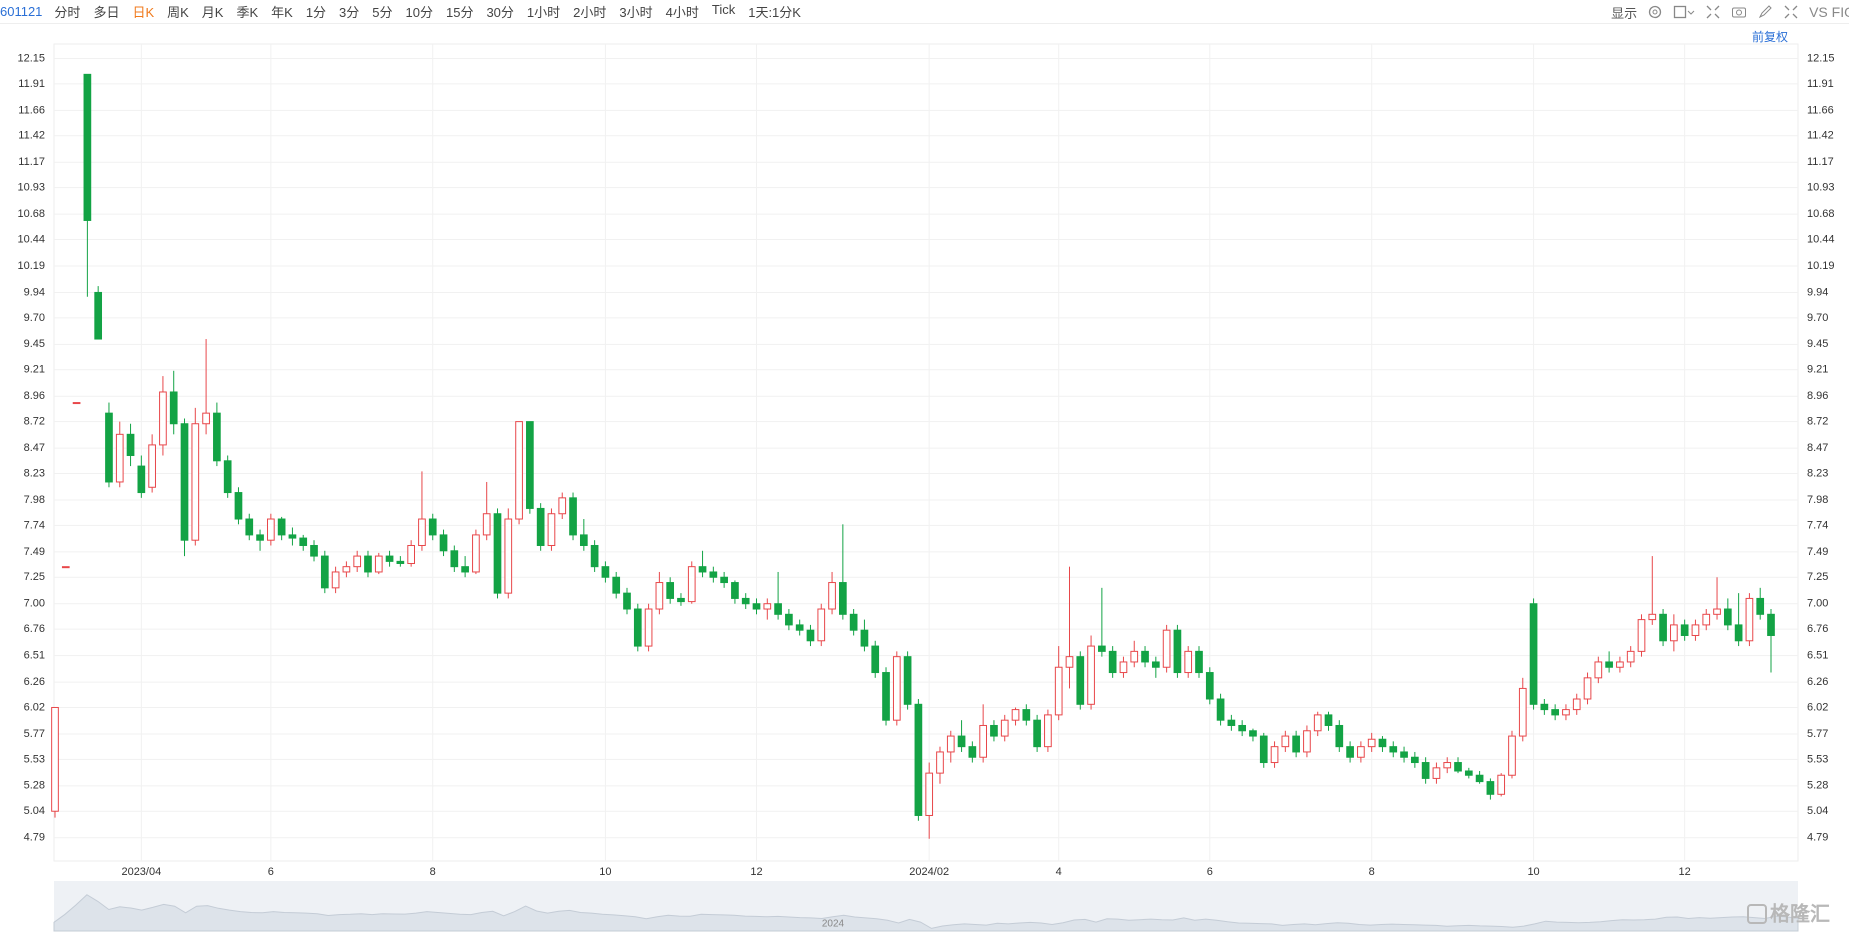 Image resolution: width=1849 pixels, height=939 pixels. Describe the element at coordinates (1655, 12) in the screenshot. I see `settings-icon` at that location.